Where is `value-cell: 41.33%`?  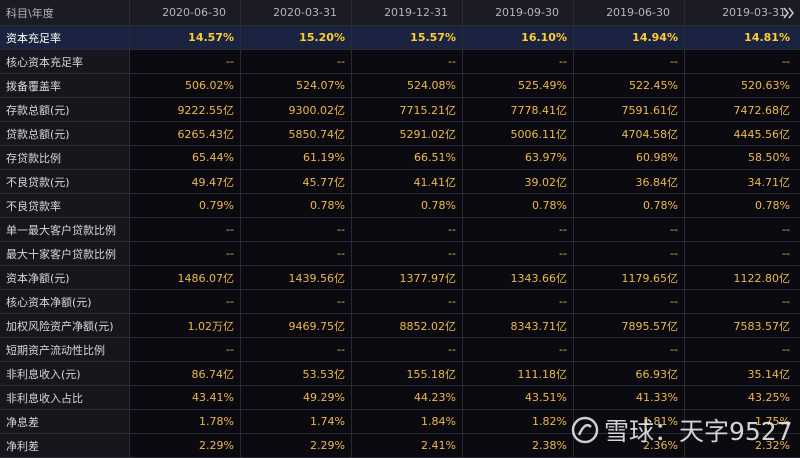
value-cell: 41.33% is located at coordinates (629, 397).